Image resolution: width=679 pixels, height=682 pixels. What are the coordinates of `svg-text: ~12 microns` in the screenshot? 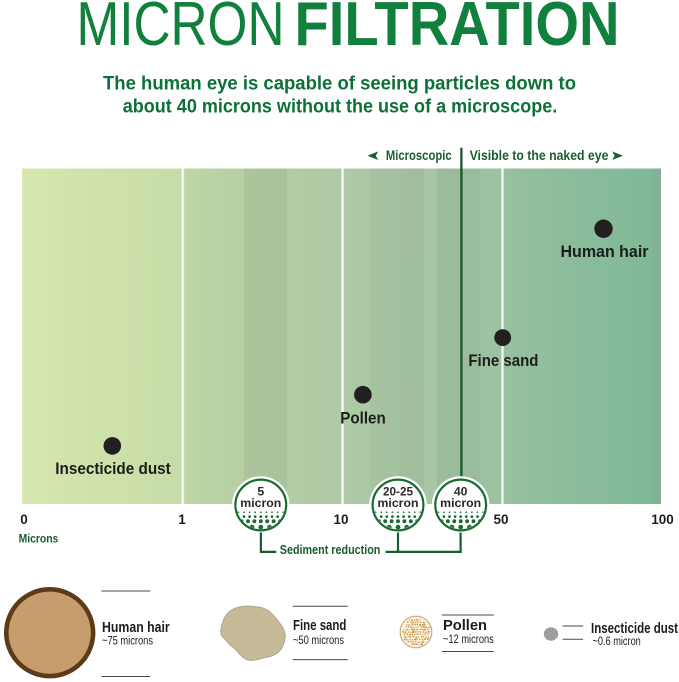 It's located at (468, 640).